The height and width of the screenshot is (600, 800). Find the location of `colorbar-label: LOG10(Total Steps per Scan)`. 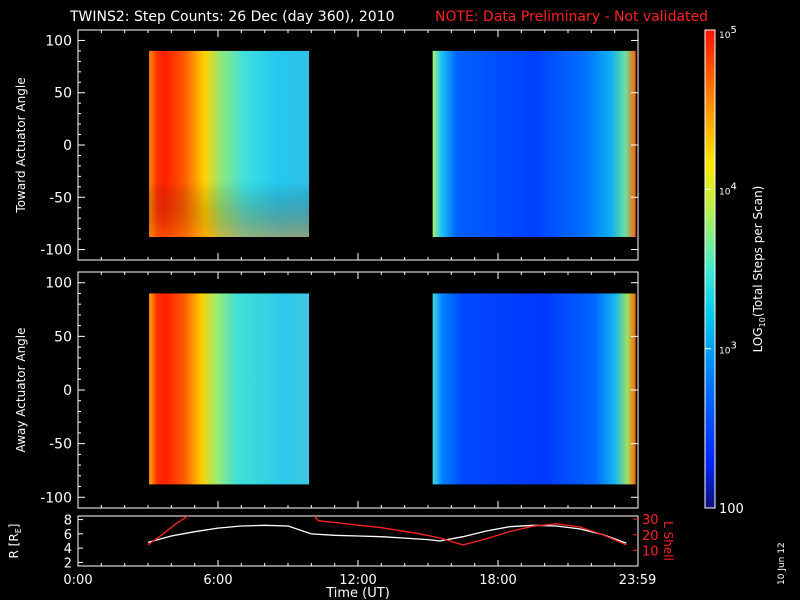

colorbar-label: LOG10(Total Steps per Scan) is located at coordinates (759, 269).